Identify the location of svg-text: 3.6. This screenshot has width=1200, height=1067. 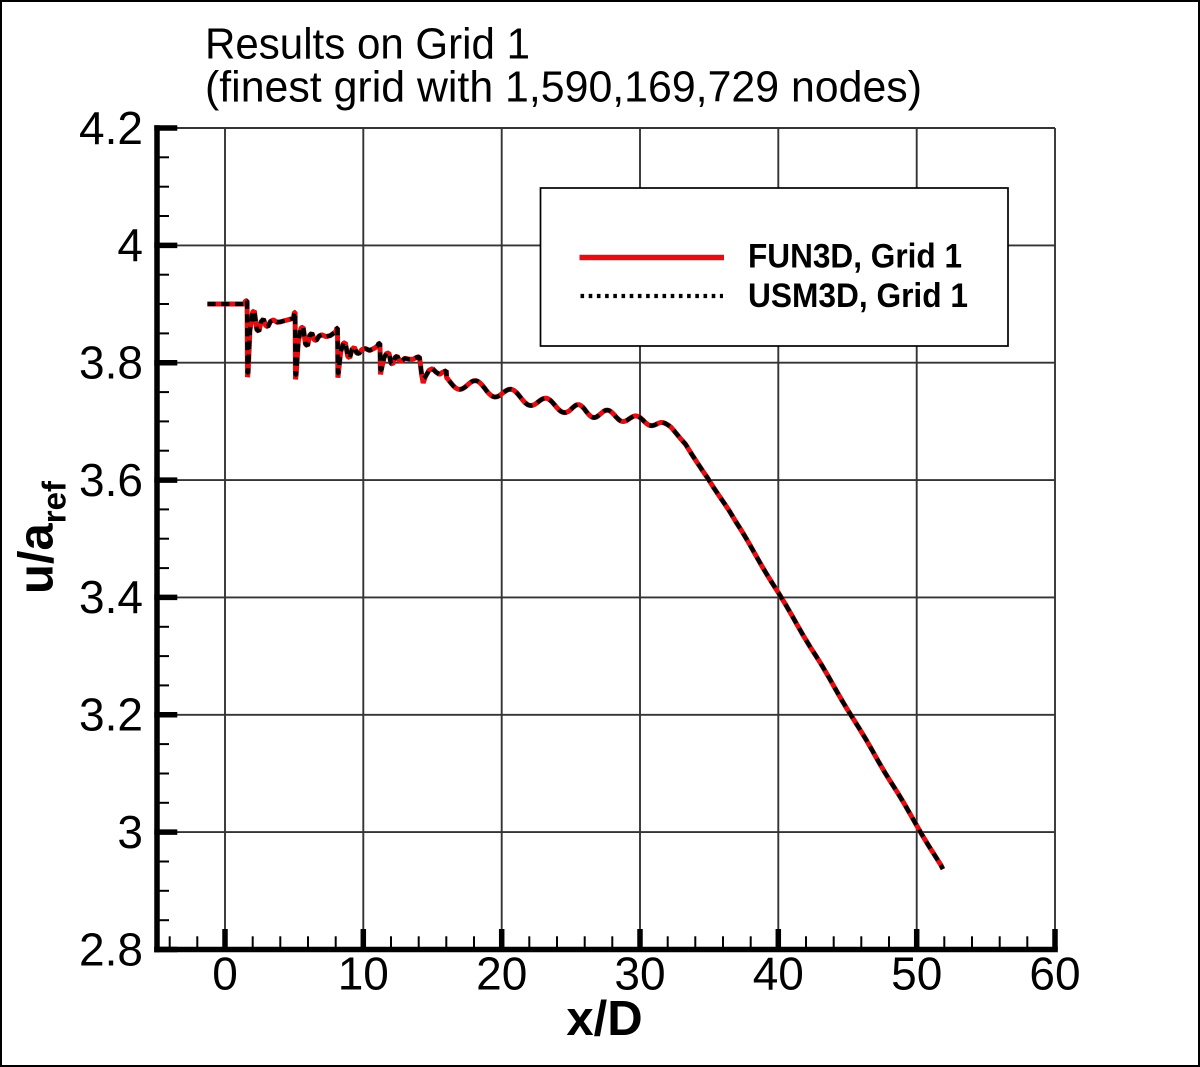
(111, 480).